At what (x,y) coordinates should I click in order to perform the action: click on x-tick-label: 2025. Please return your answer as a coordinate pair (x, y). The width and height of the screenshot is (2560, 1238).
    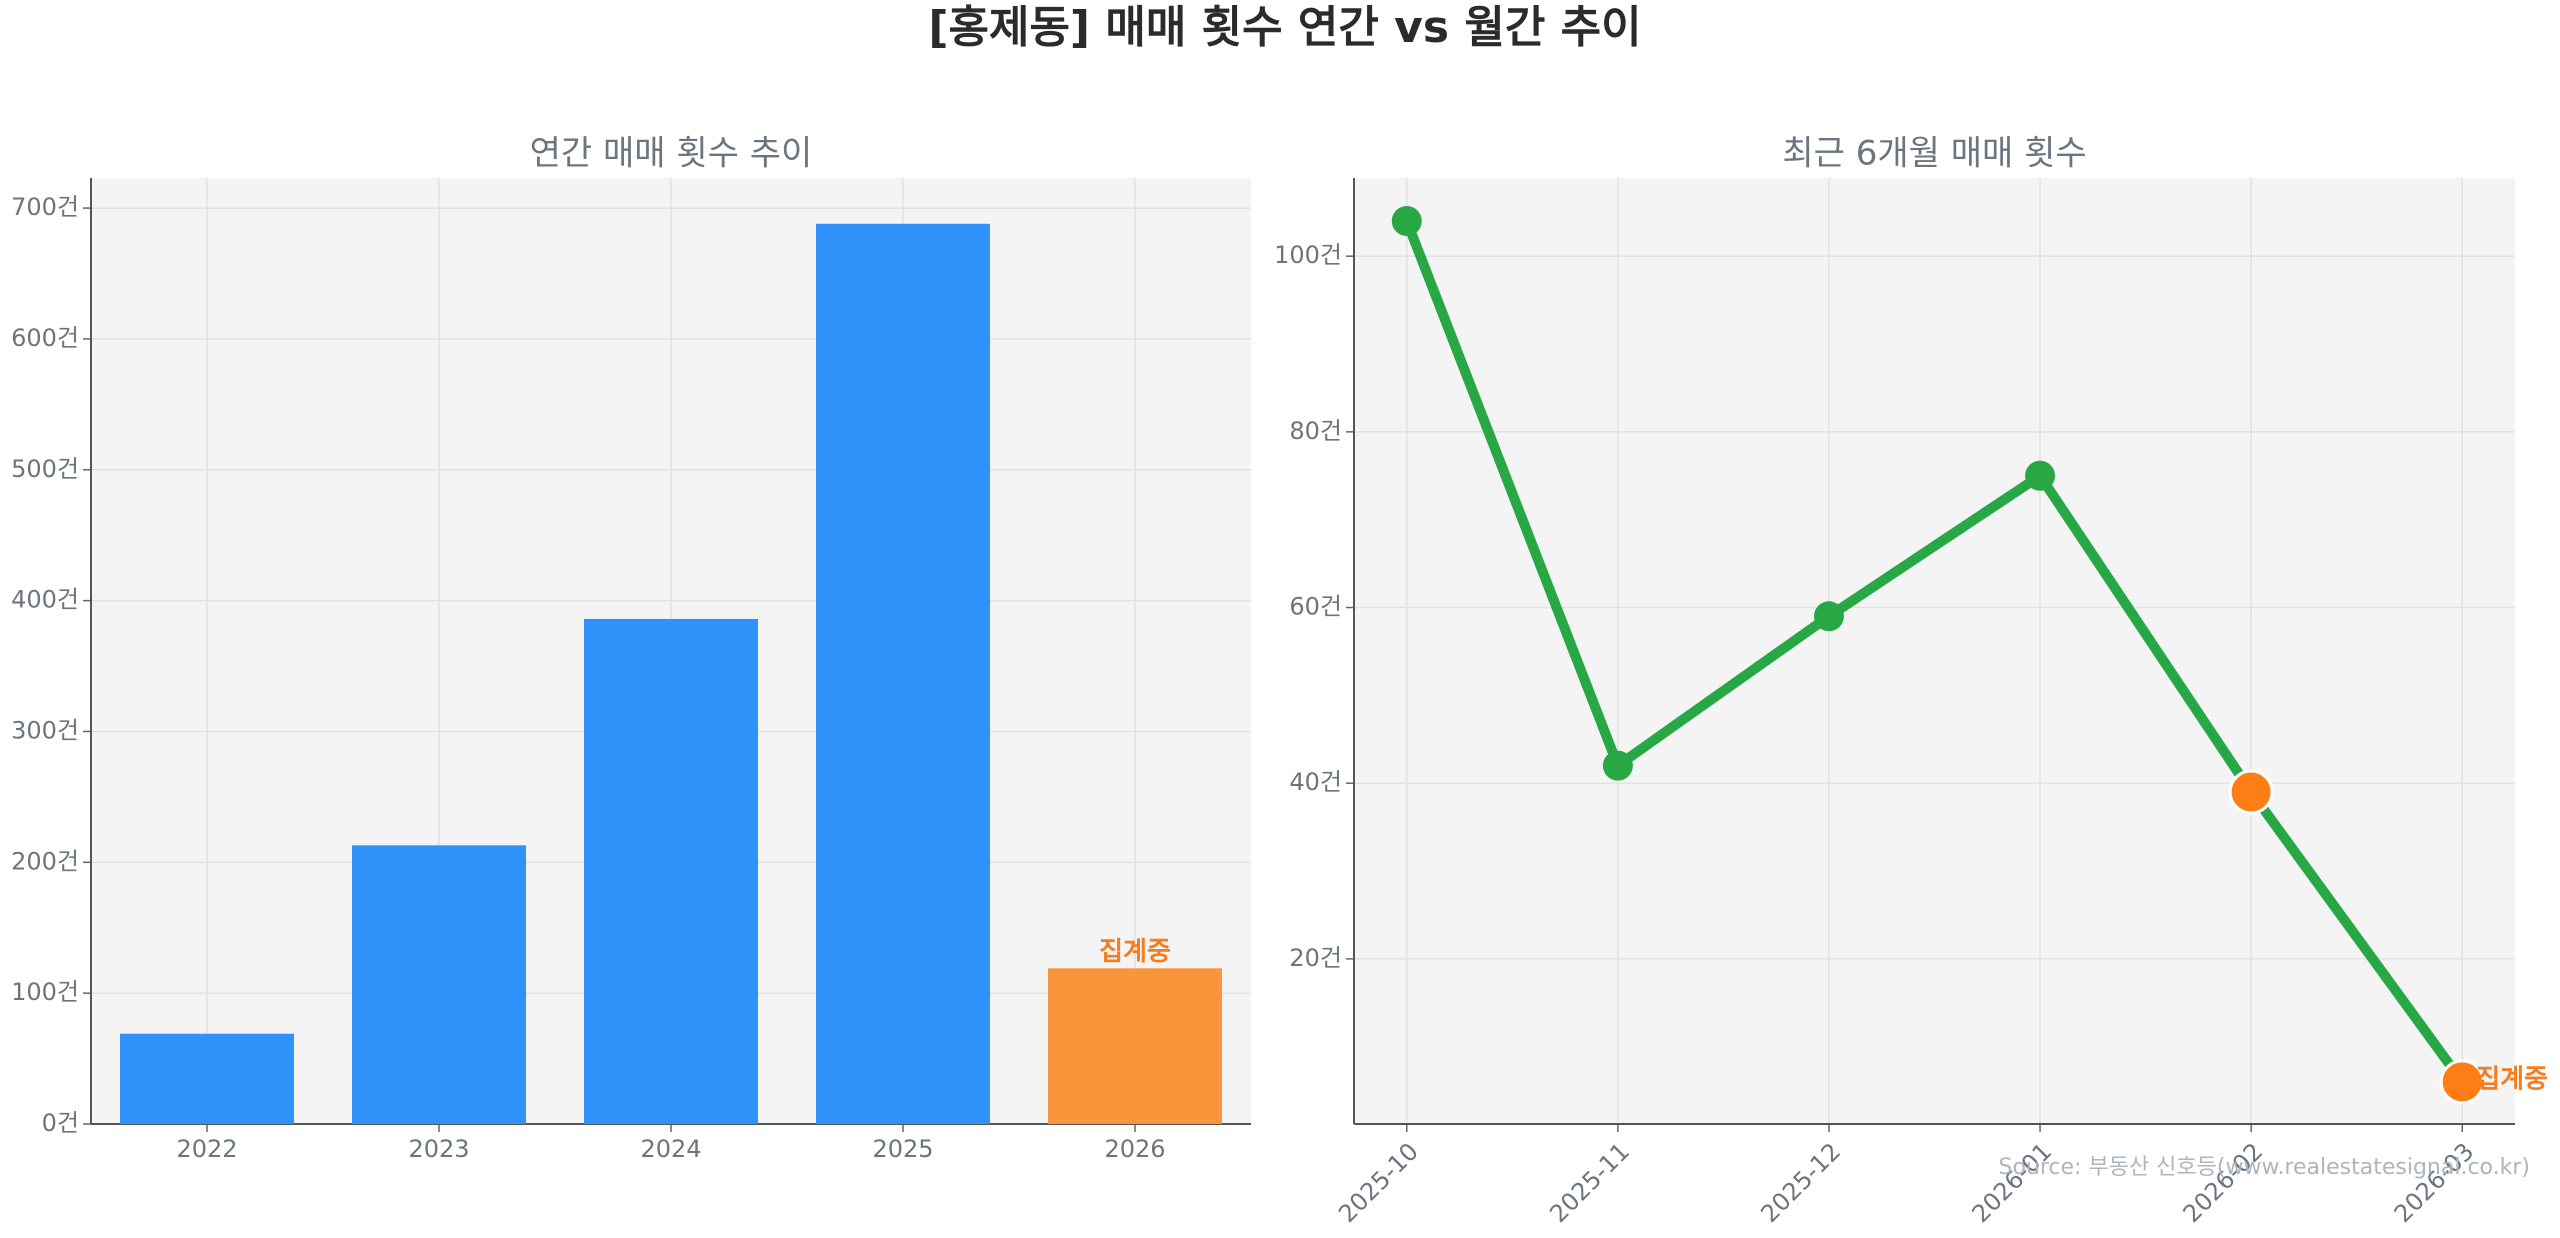
    Looking at the image, I should click on (902, 1149).